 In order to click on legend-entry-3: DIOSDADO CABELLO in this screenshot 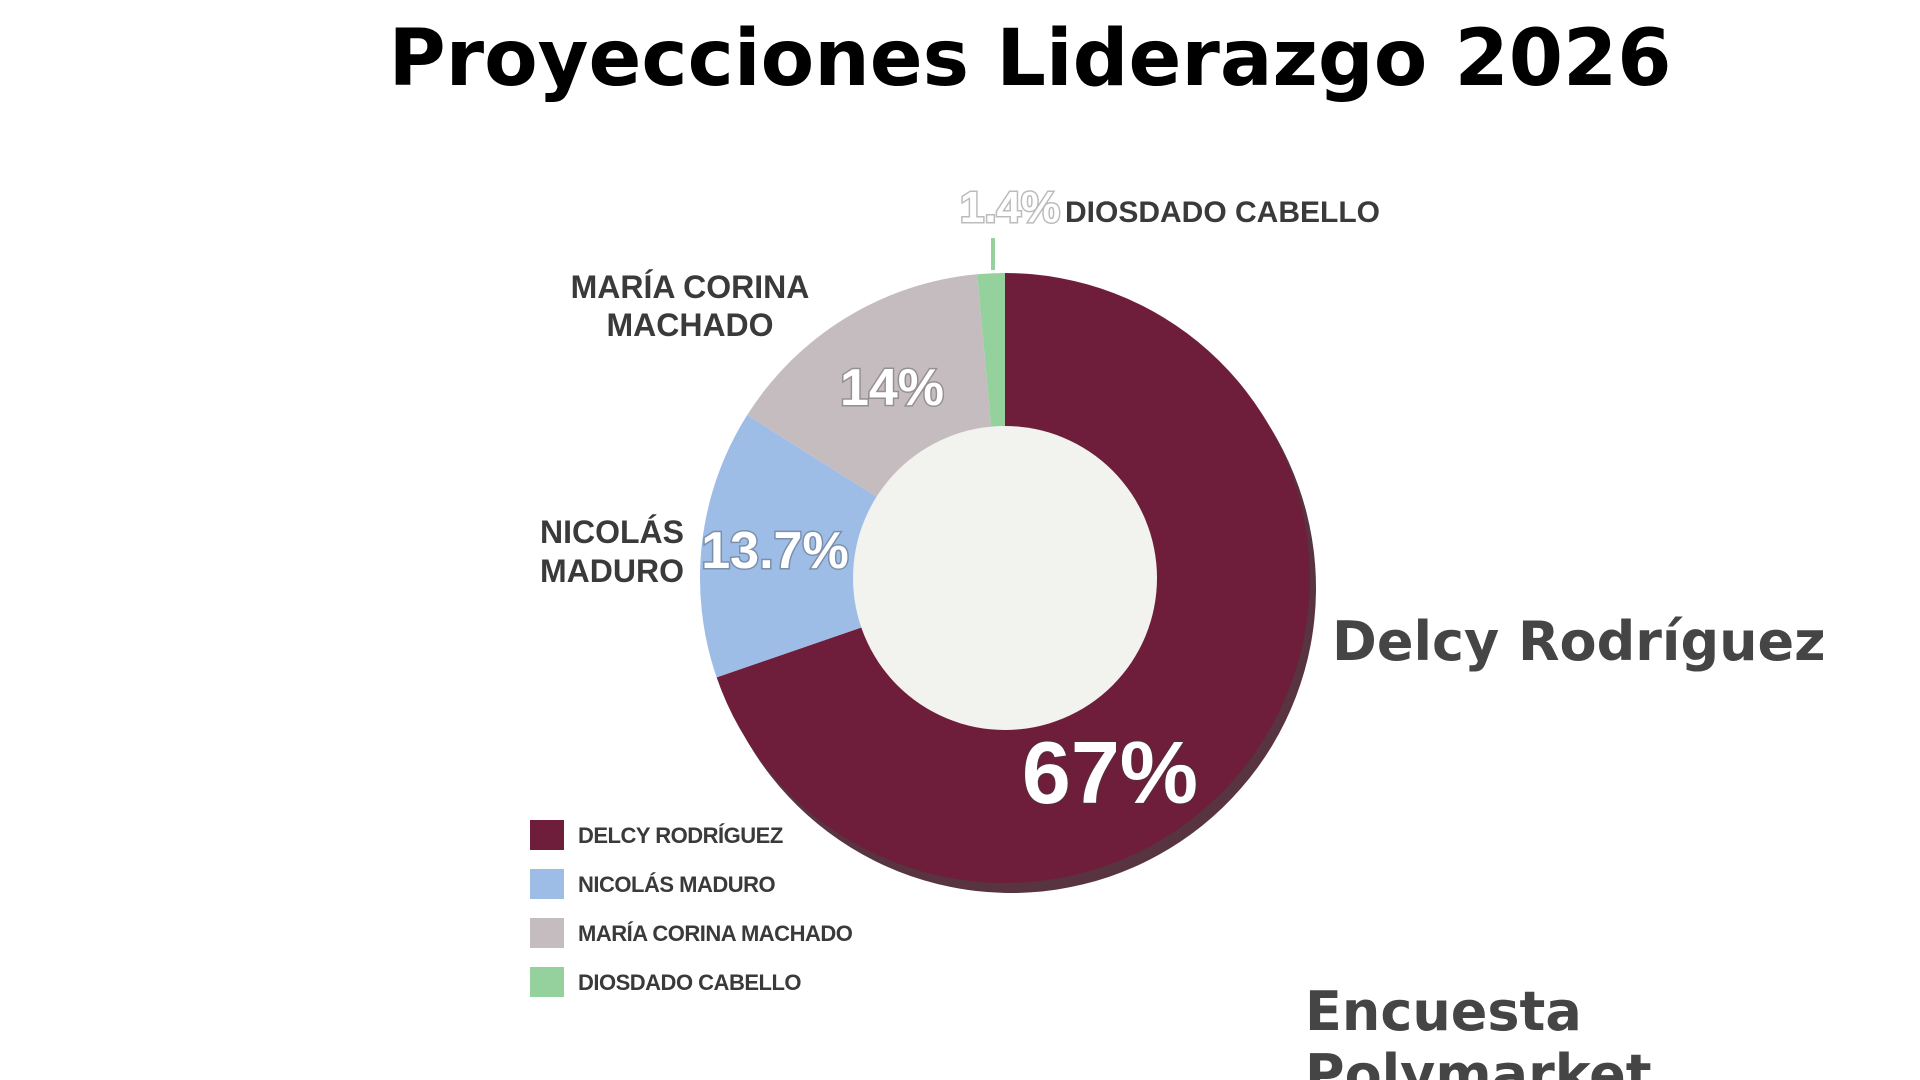, I will do `click(689, 982)`.